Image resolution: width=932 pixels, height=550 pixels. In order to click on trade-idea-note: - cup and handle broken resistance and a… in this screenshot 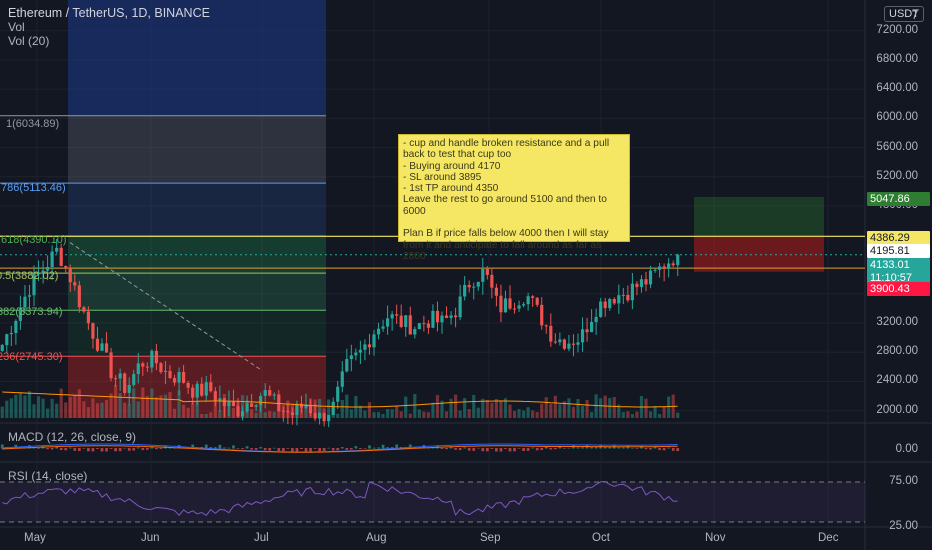, I will do `click(514, 198)`.